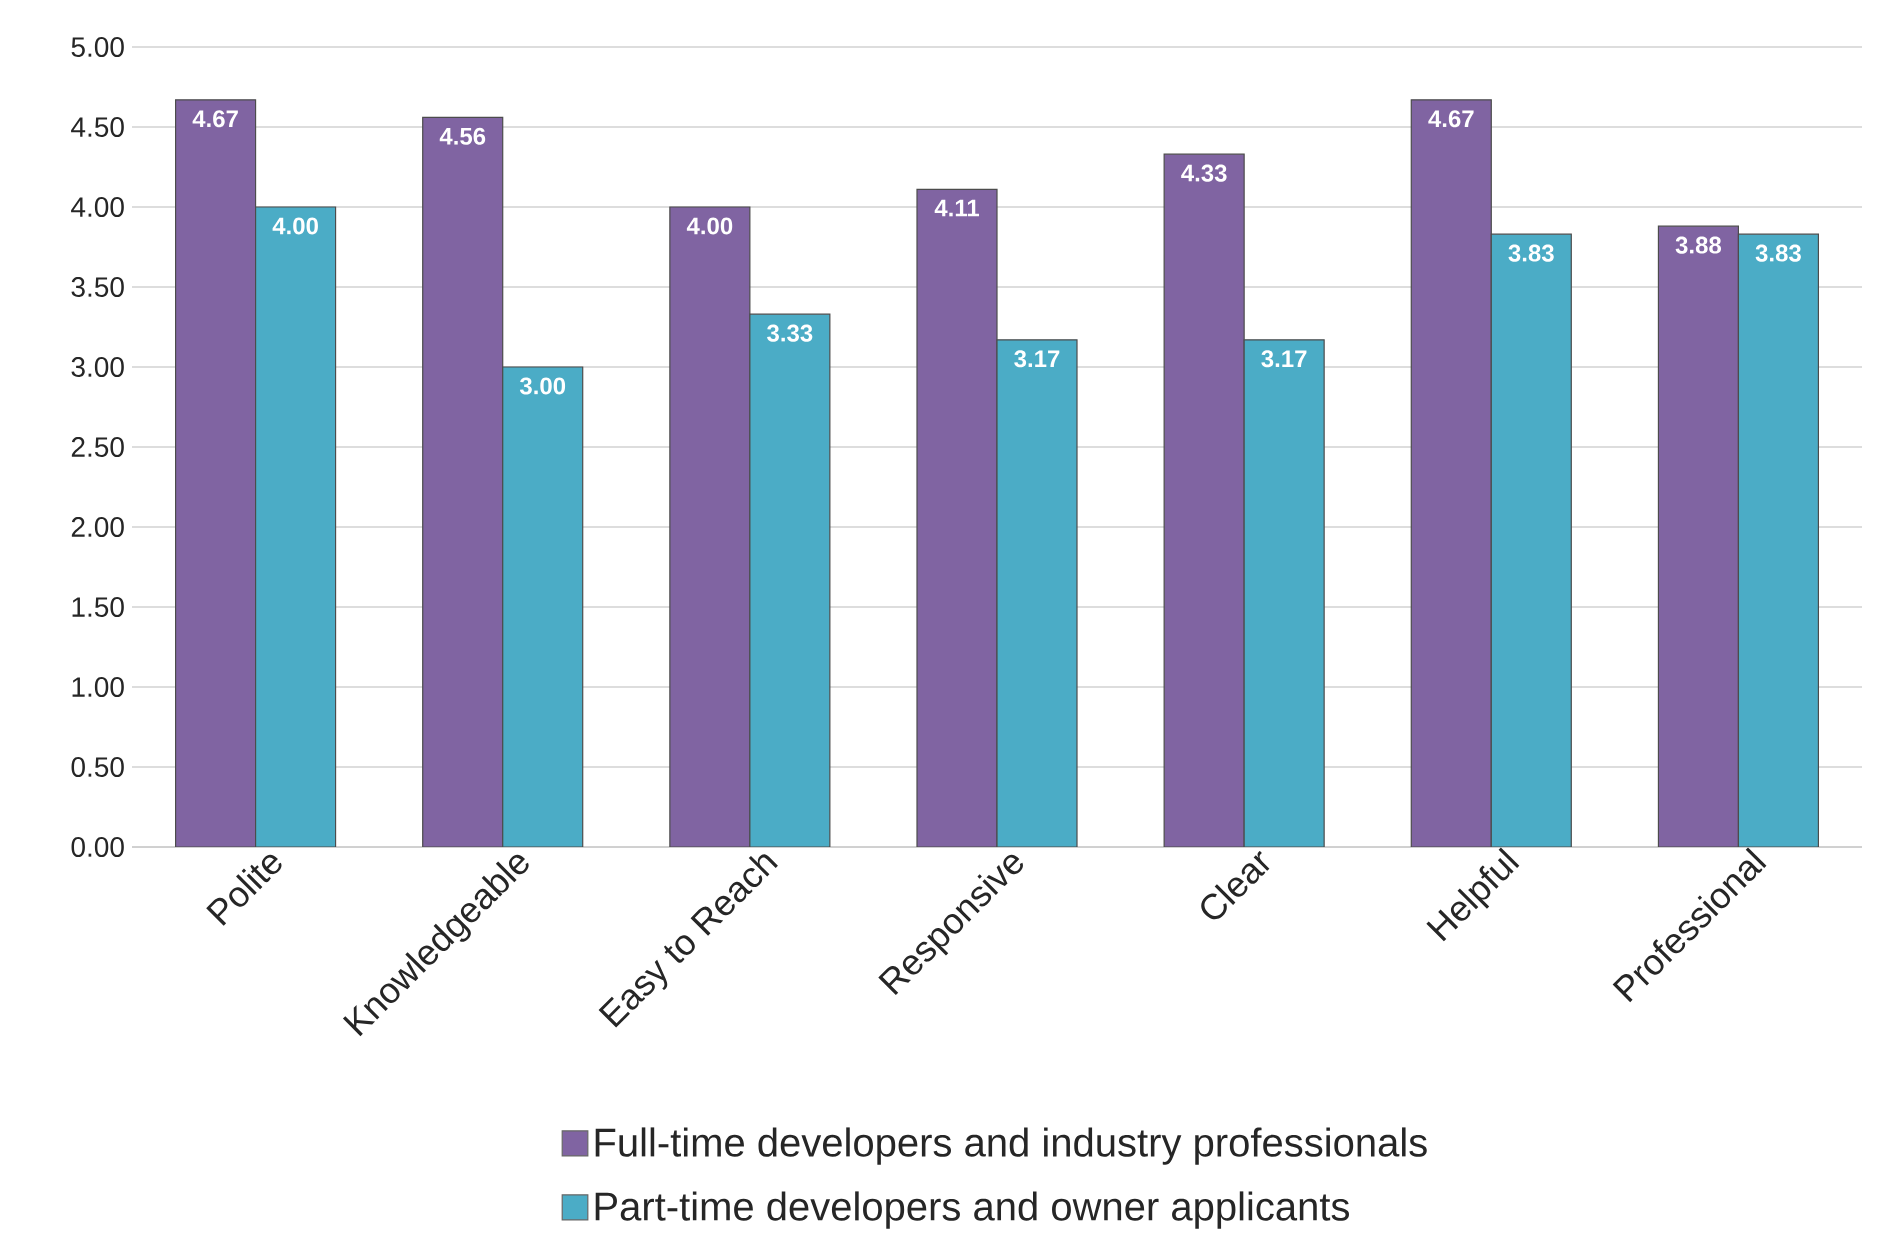 The width and height of the screenshot is (1886, 1254). Describe the element at coordinates (97, 447) in the screenshot. I see `y-tick-label: 2.50` at that location.